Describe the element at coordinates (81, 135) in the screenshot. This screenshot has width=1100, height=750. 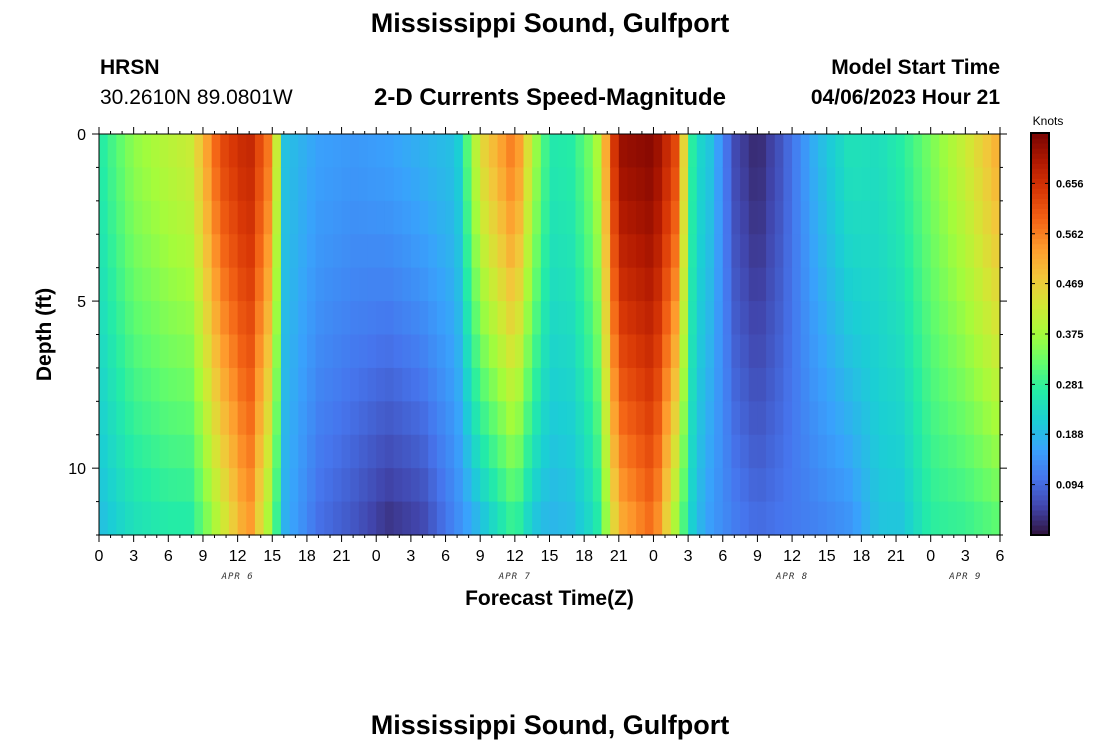
I see `y-tick-label: 0` at that location.